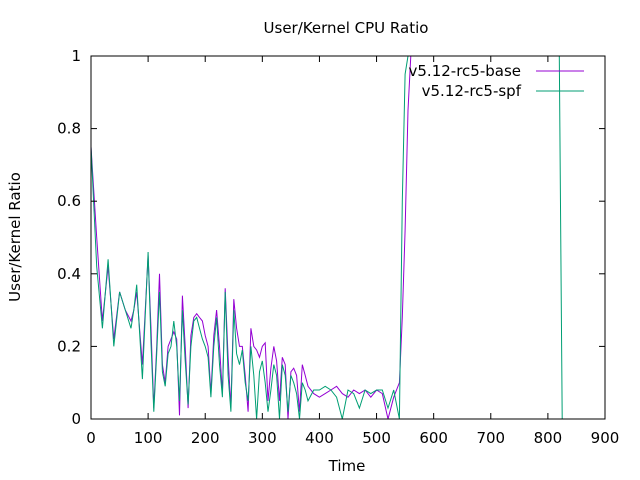 Image resolution: width=640 pixels, height=480 pixels. I want to click on y-tick-label: 0.4, so click(69, 274).